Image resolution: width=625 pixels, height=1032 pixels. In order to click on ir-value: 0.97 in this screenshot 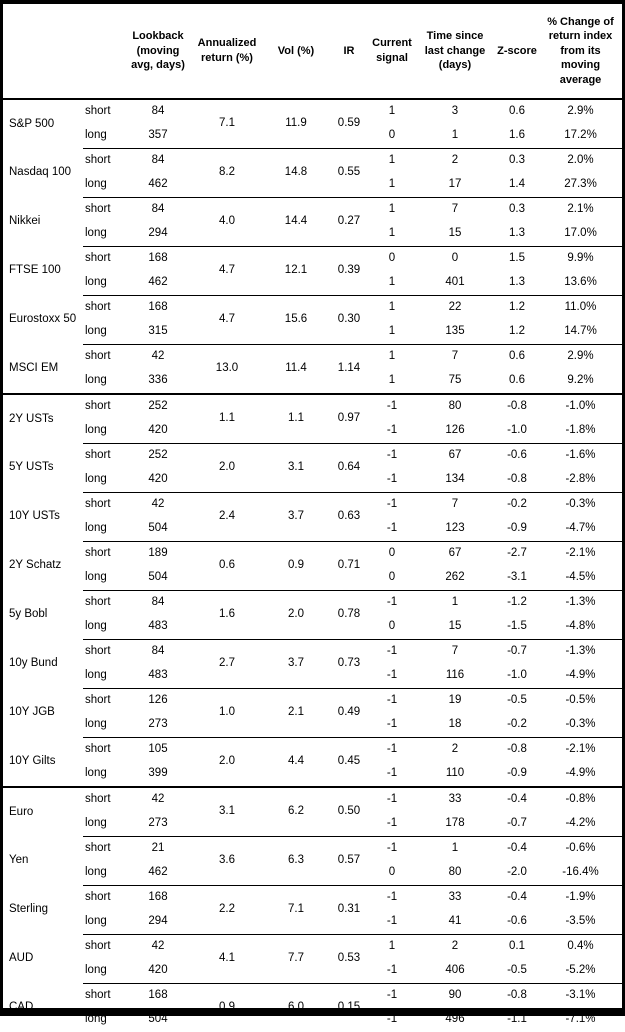, I will do `click(349, 419)`.